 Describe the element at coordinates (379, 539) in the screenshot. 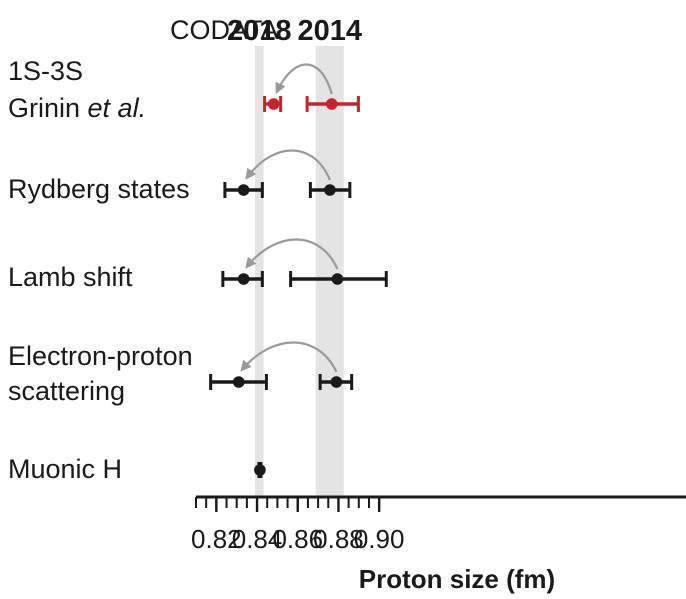

I see `x-tick-label: 0.90` at that location.